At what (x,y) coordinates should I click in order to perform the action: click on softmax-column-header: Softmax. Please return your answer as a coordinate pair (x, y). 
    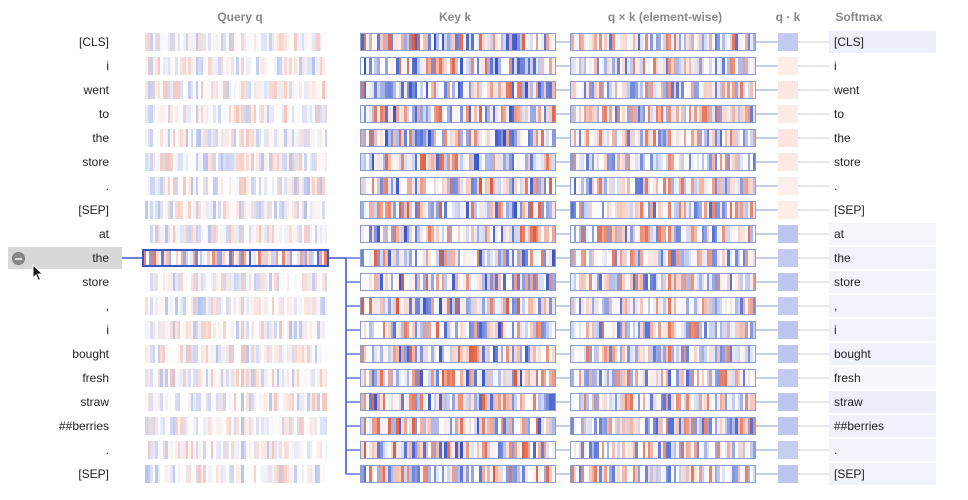
    Looking at the image, I should click on (859, 17).